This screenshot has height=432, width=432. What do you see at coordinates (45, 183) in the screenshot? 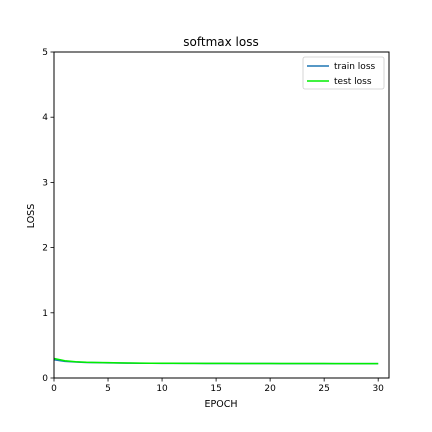
I see `y-tick-label: 3` at bounding box center [45, 183].